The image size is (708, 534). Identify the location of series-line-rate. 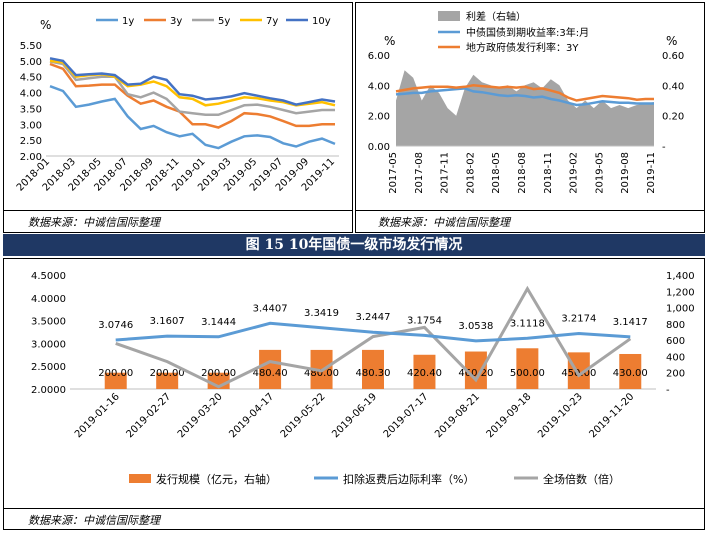
(373, 332).